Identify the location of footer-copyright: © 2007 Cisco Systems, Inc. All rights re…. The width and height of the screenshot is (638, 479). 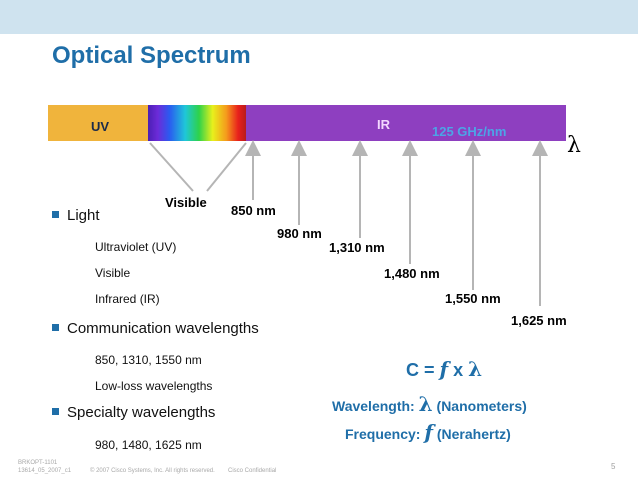
(152, 471).